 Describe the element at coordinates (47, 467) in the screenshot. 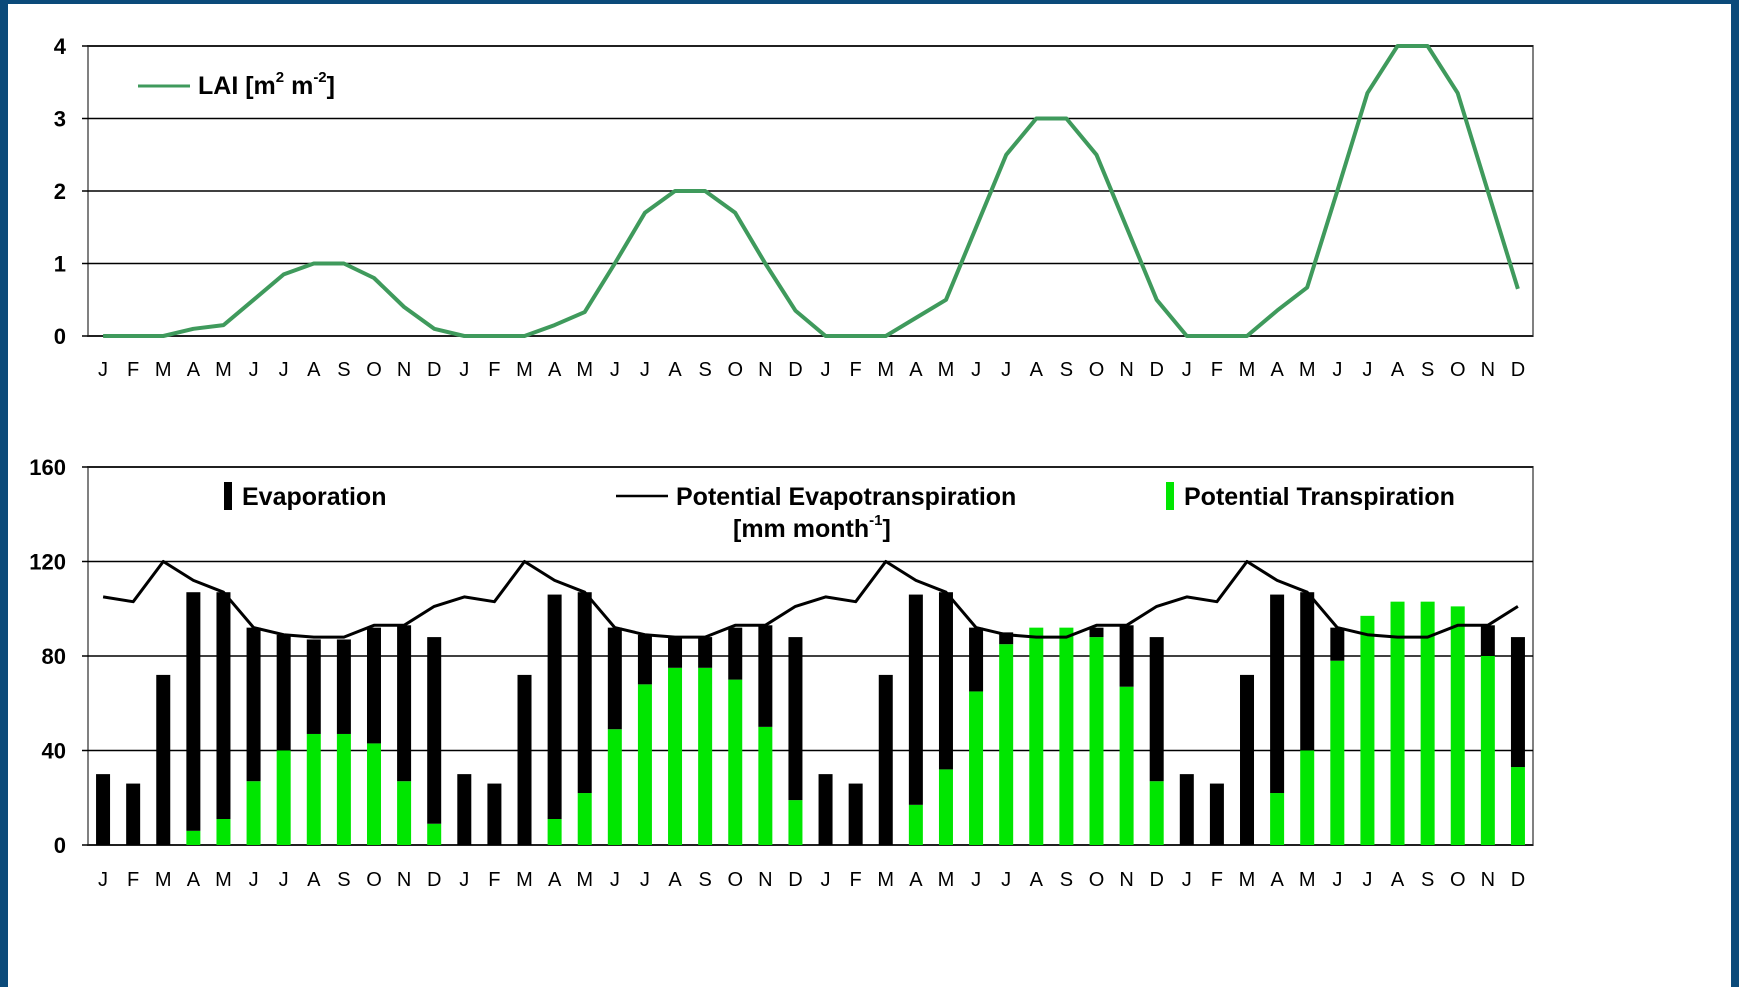

I see `water-y-tick-label: 160` at that location.